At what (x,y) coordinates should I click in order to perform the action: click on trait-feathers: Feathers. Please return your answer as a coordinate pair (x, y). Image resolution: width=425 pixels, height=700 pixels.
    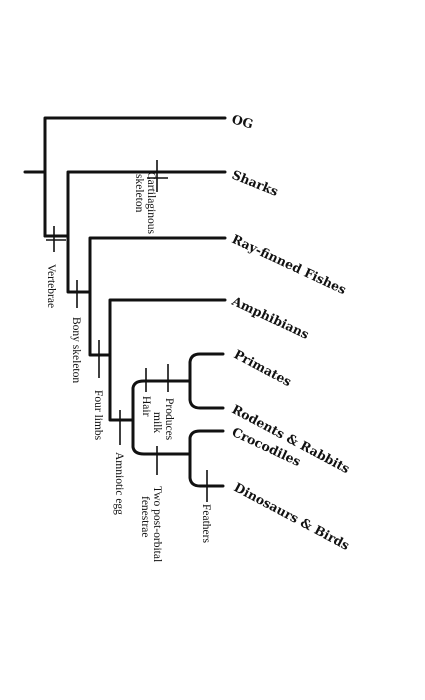
    Looking at the image, I should click on (206, 523).